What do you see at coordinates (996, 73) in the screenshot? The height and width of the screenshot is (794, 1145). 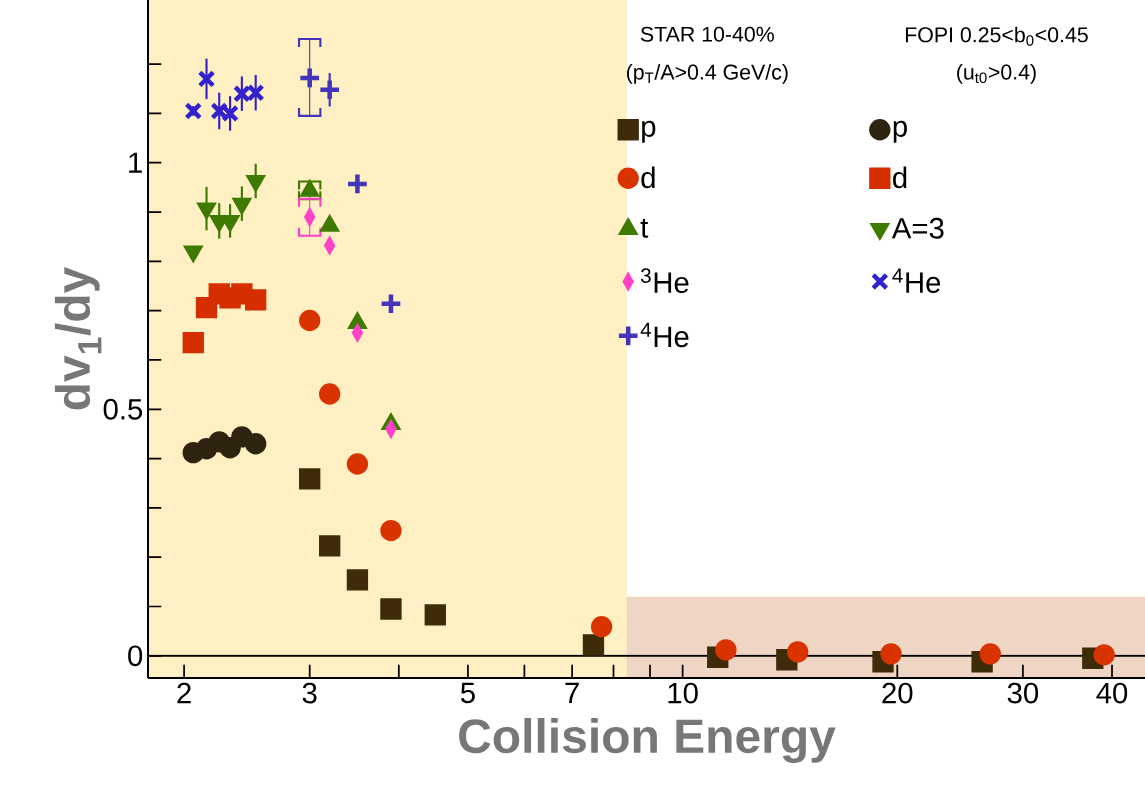 I see `annotation: (u$_{t0}$>0.4)` at bounding box center [996, 73].